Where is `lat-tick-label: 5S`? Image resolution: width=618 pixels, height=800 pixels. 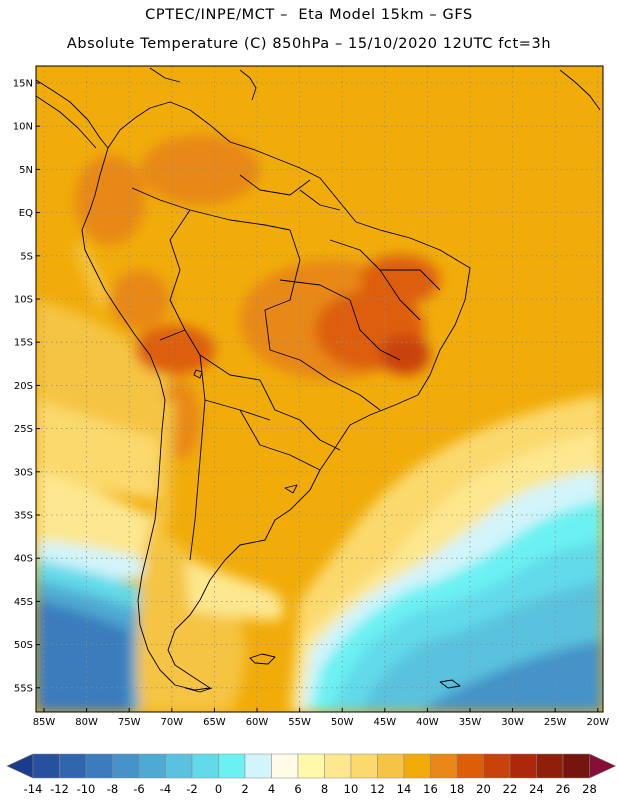 lat-tick-label: 5S is located at coordinates (26, 256).